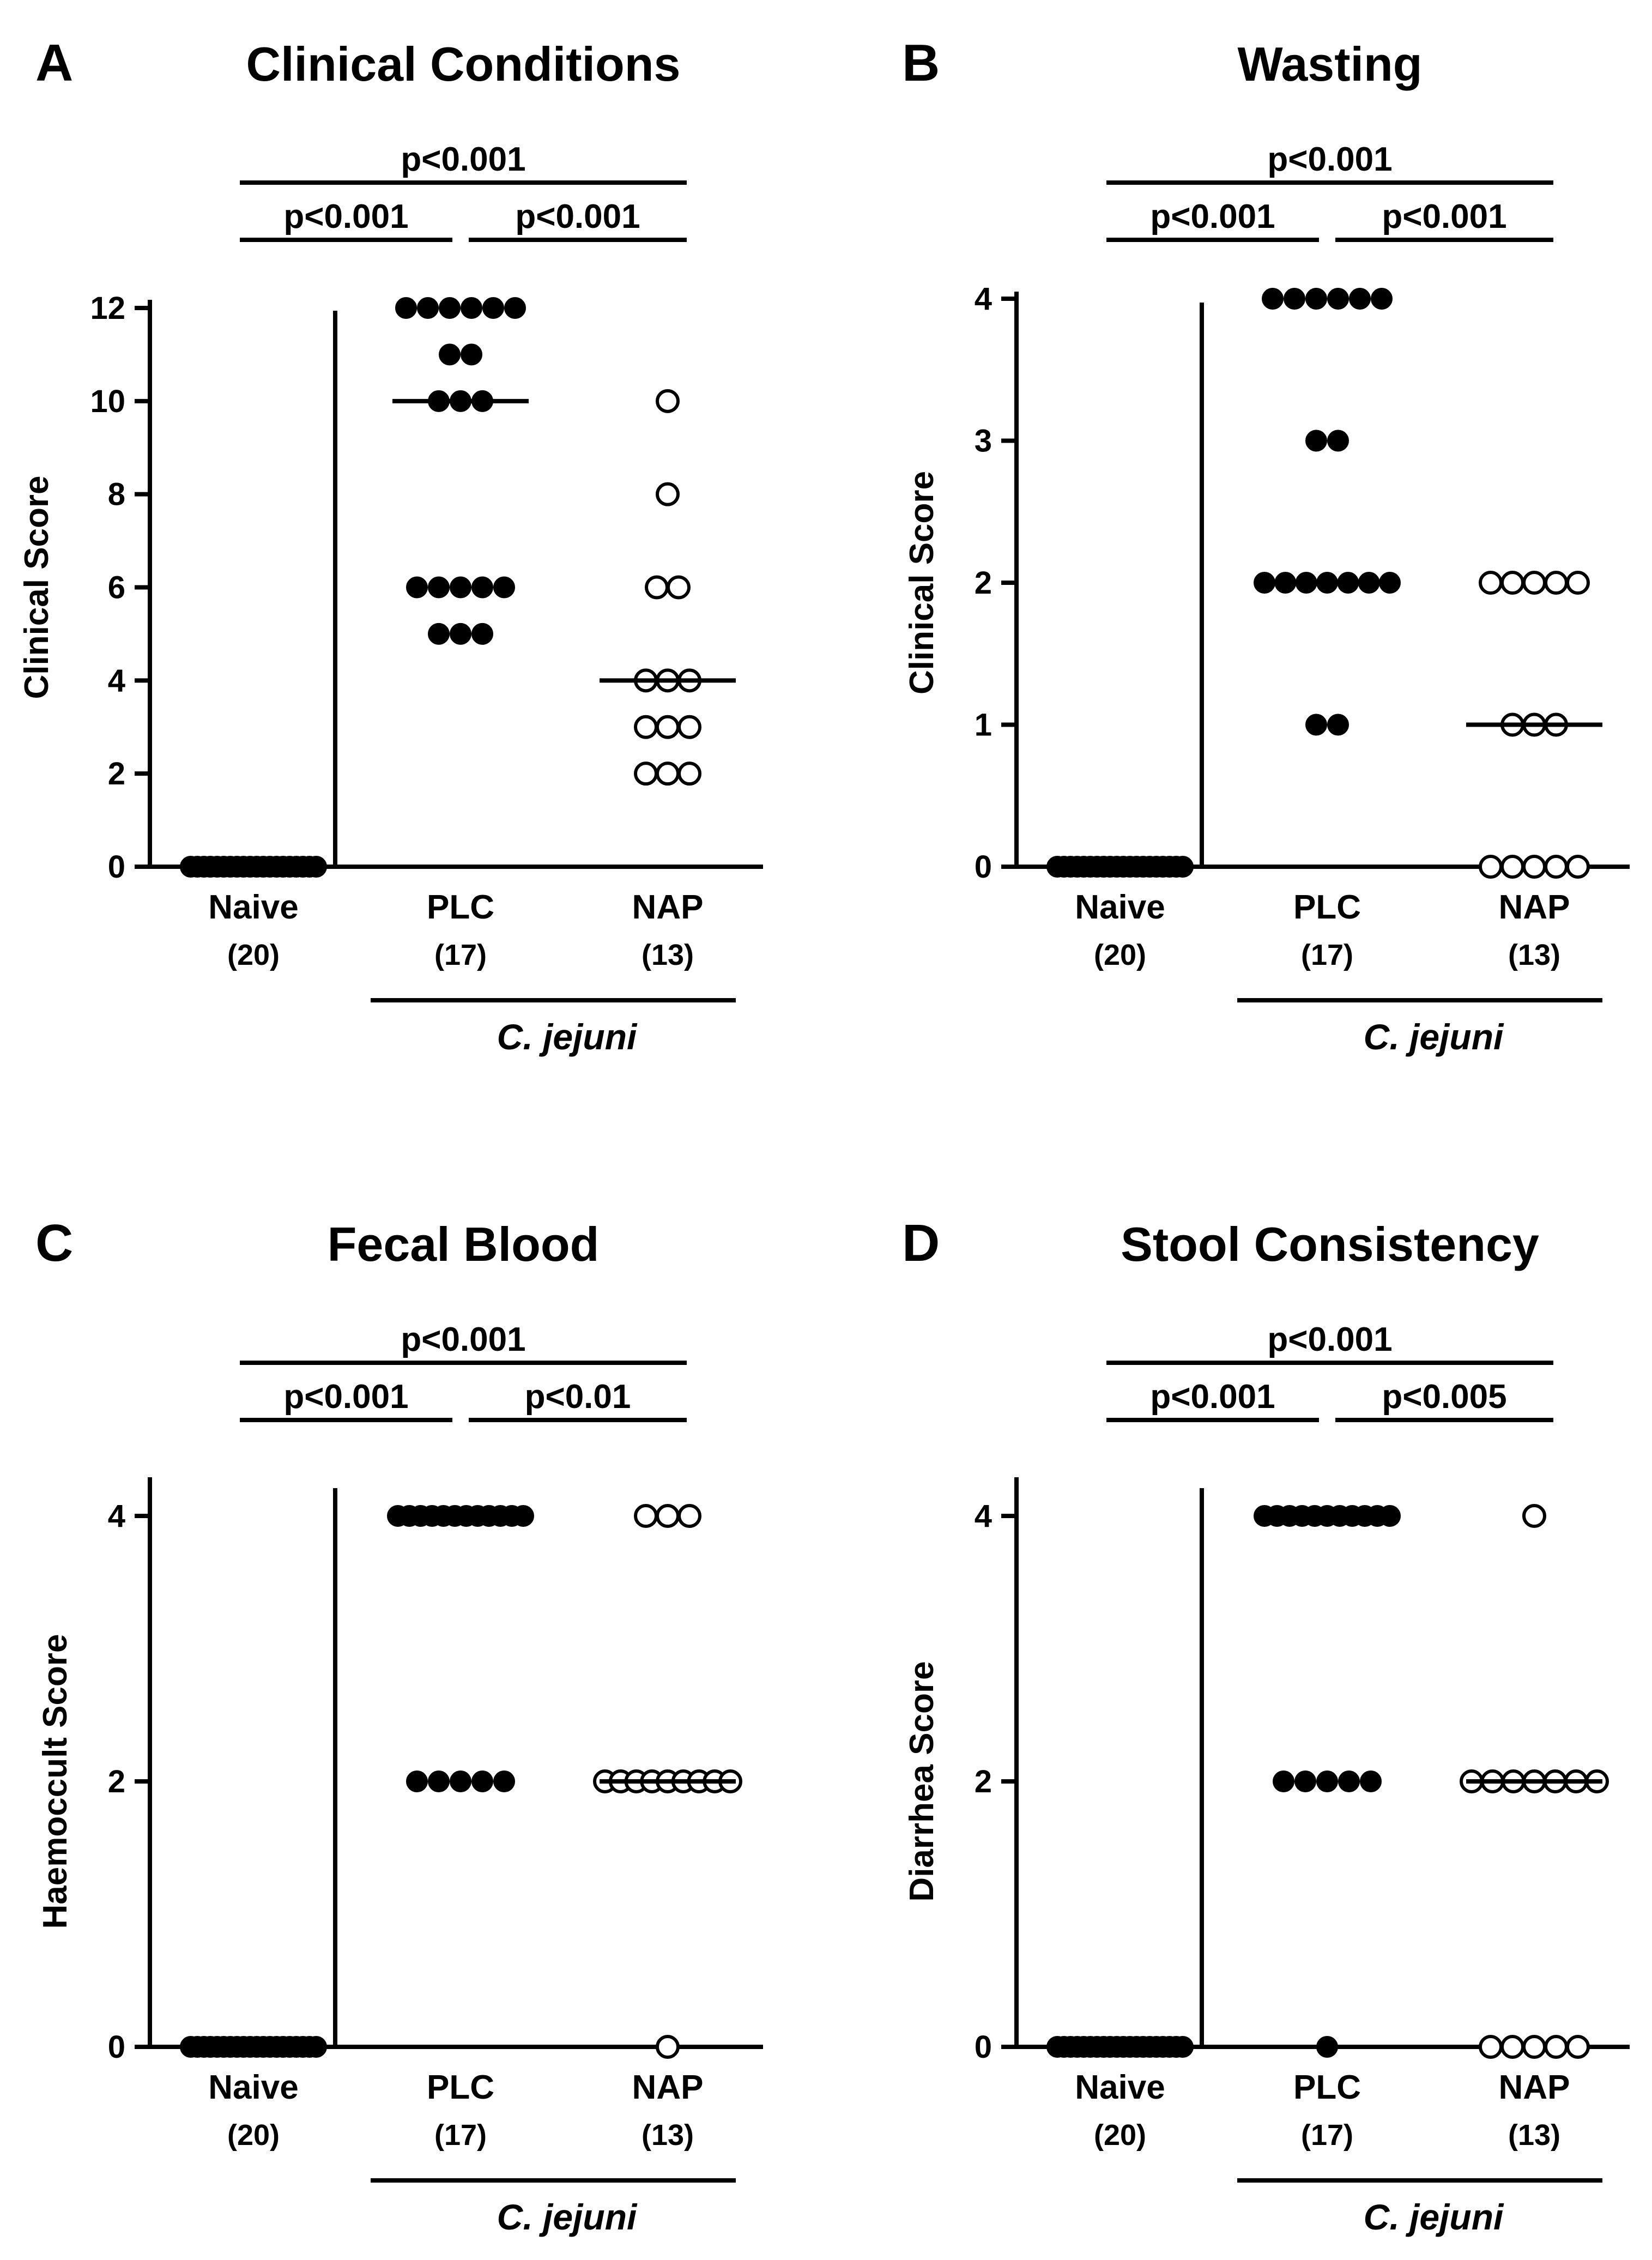 The height and width of the screenshot is (2260, 1652). Describe the element at coordinates (107, 308) in the screenshot. I see `y-tick-label: 12` at that location.